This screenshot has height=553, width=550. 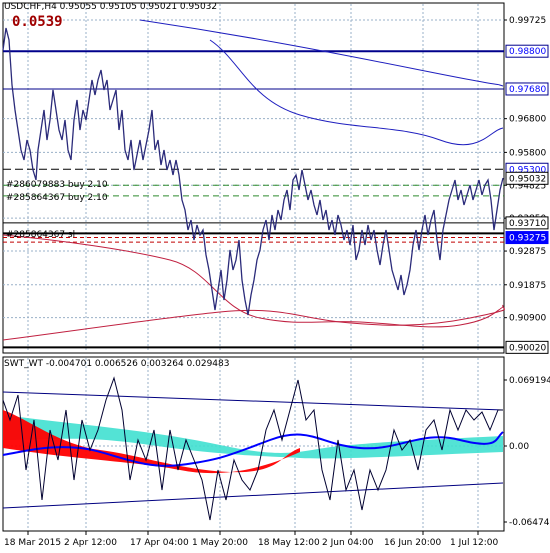 I want to click on level-label: 0.90020, so click(x=527, y=348).